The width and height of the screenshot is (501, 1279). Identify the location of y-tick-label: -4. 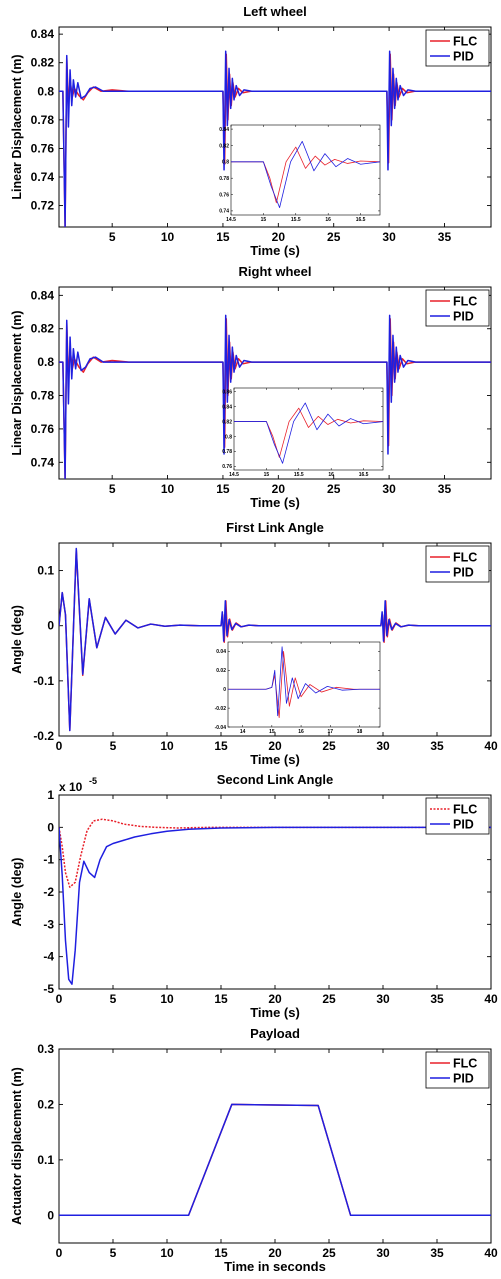
(48, 957).